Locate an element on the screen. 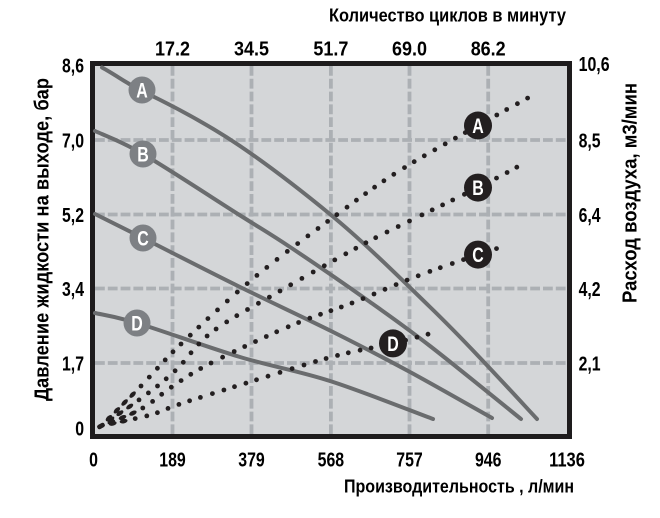 This screenshot has width=660, height=518. svg-text: 3,4 is located at coordinates (73, 290).